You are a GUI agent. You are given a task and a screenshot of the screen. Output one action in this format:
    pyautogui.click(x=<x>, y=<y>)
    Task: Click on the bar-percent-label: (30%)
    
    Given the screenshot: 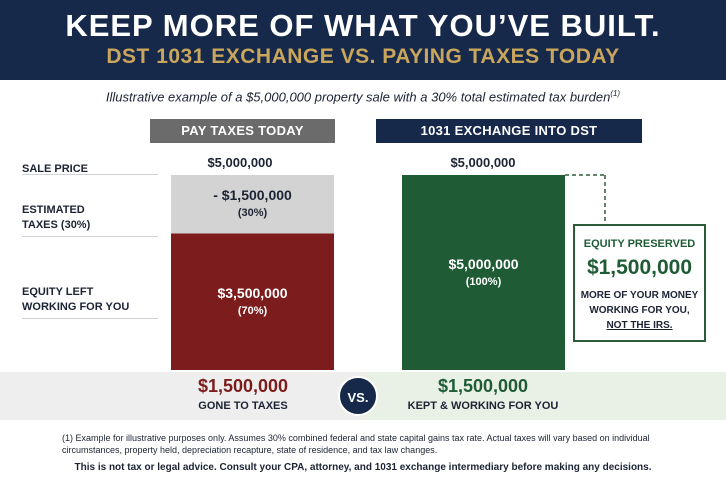 What is the action you would take?
    pyautogui.click(x=252, y=213)
    